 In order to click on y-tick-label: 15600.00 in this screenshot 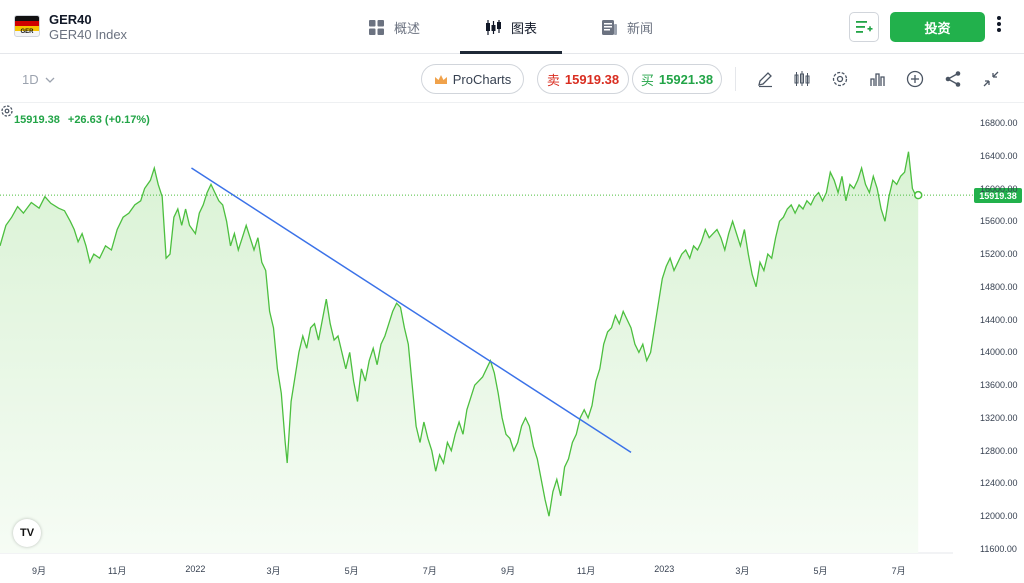, I will do `click(999, 221)`.